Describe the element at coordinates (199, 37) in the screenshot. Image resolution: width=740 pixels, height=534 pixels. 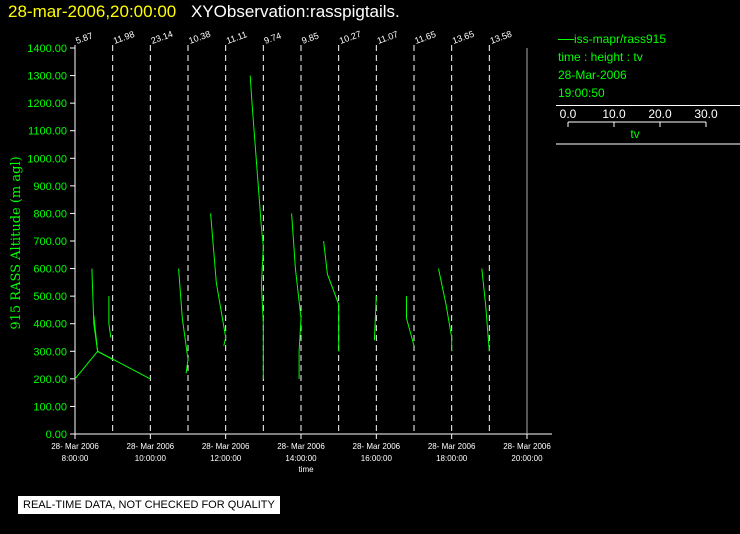
I see `profile-label: 10.38` at that location.